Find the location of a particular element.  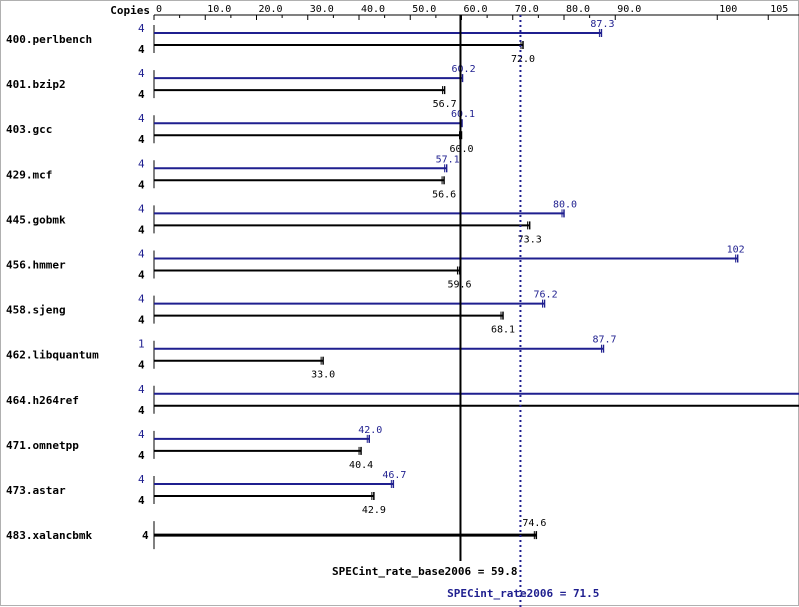

base-value: 68.1 is located at coordinates (503, 330).